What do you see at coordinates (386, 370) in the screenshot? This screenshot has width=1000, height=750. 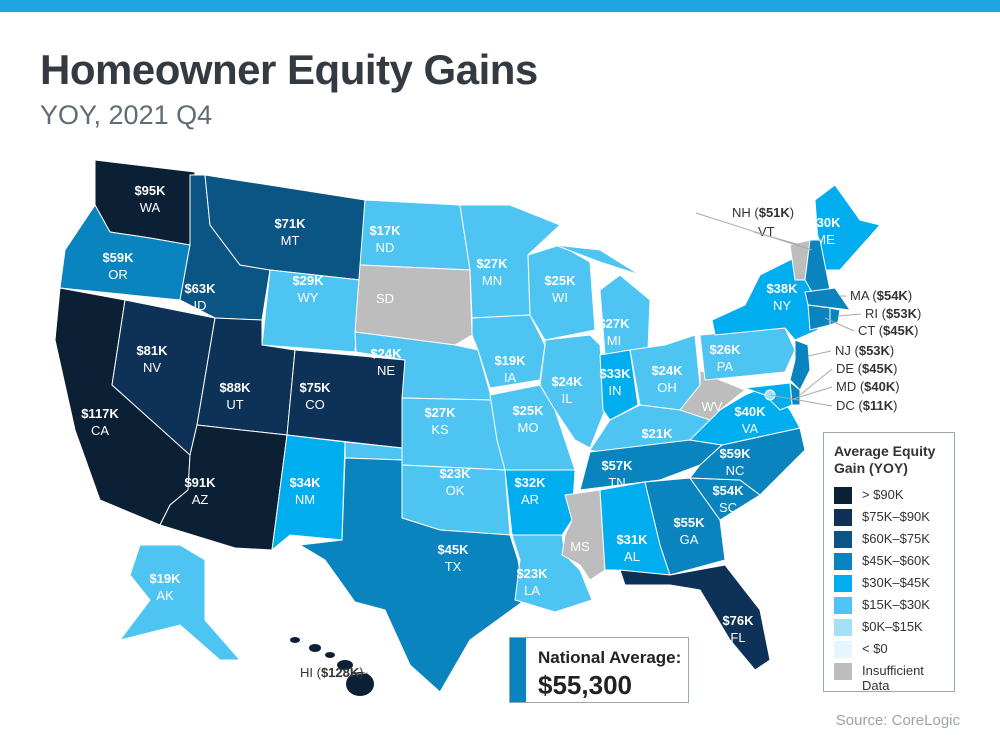 I see `state-abbr: NE` at bounding box center [386, 370].